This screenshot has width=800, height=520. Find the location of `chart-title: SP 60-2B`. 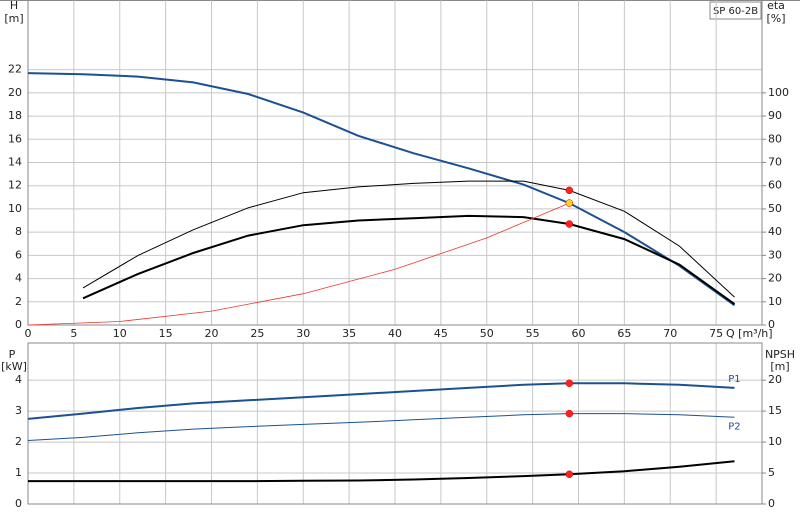

chart-title: SP 60-2B is located at coordinates (735, 11).